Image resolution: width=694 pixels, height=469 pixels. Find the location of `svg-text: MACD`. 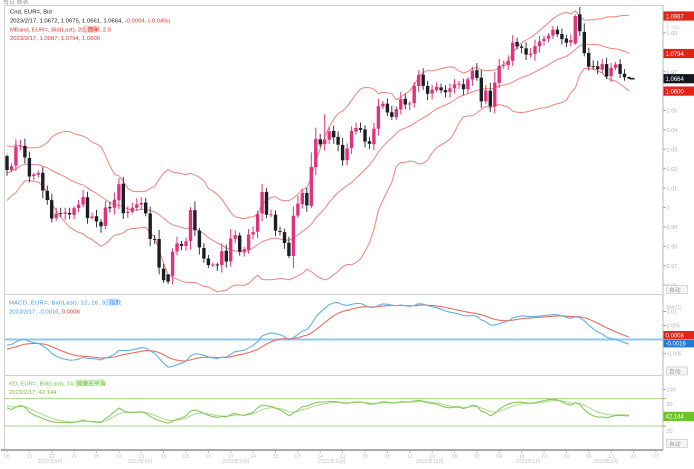

svg-text: MACD is located at coordinates (675, 308).